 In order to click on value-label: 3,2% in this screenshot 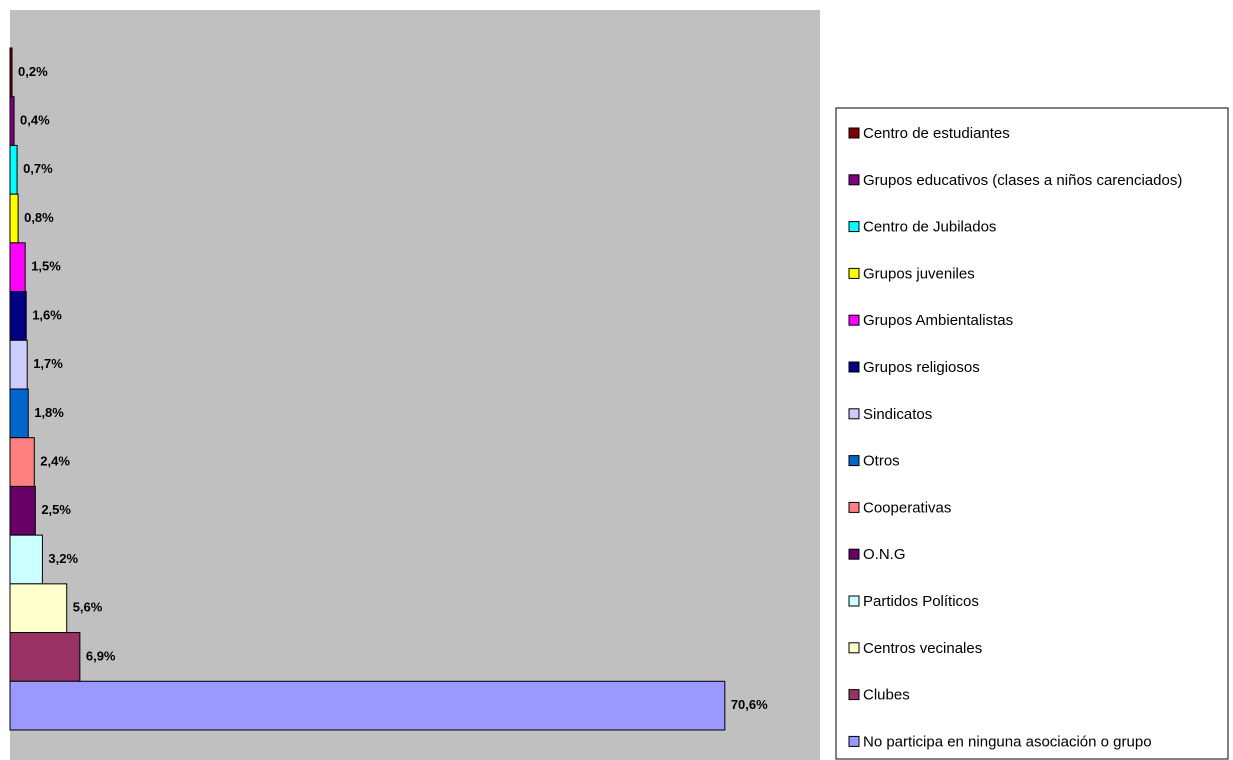, I will do `click(63, 558)`.